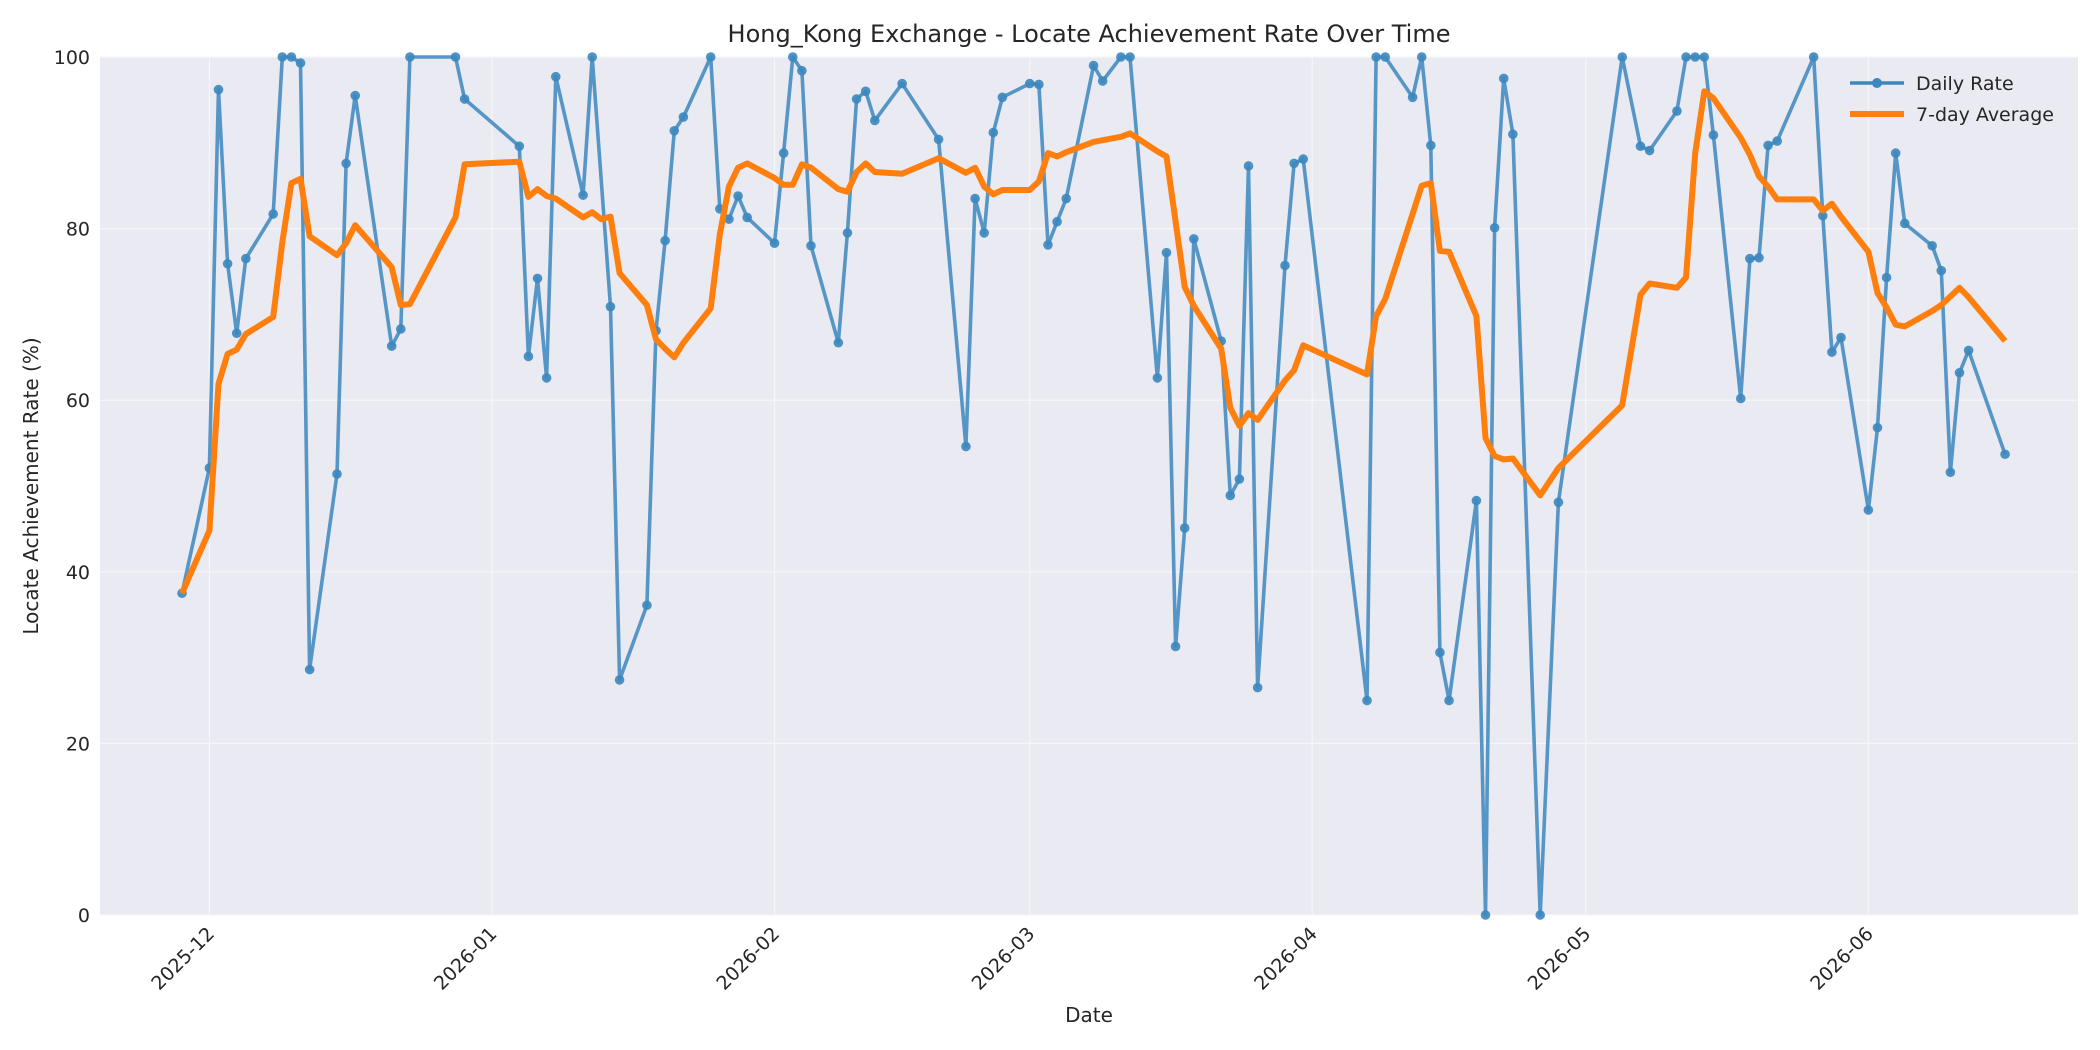 This screenshot has width=2100, height=1050. What do you see at coordinates (1089, 1015) in the screenshot?
I see `x-axis-label: Date` at bounding box center [1089, 1015].